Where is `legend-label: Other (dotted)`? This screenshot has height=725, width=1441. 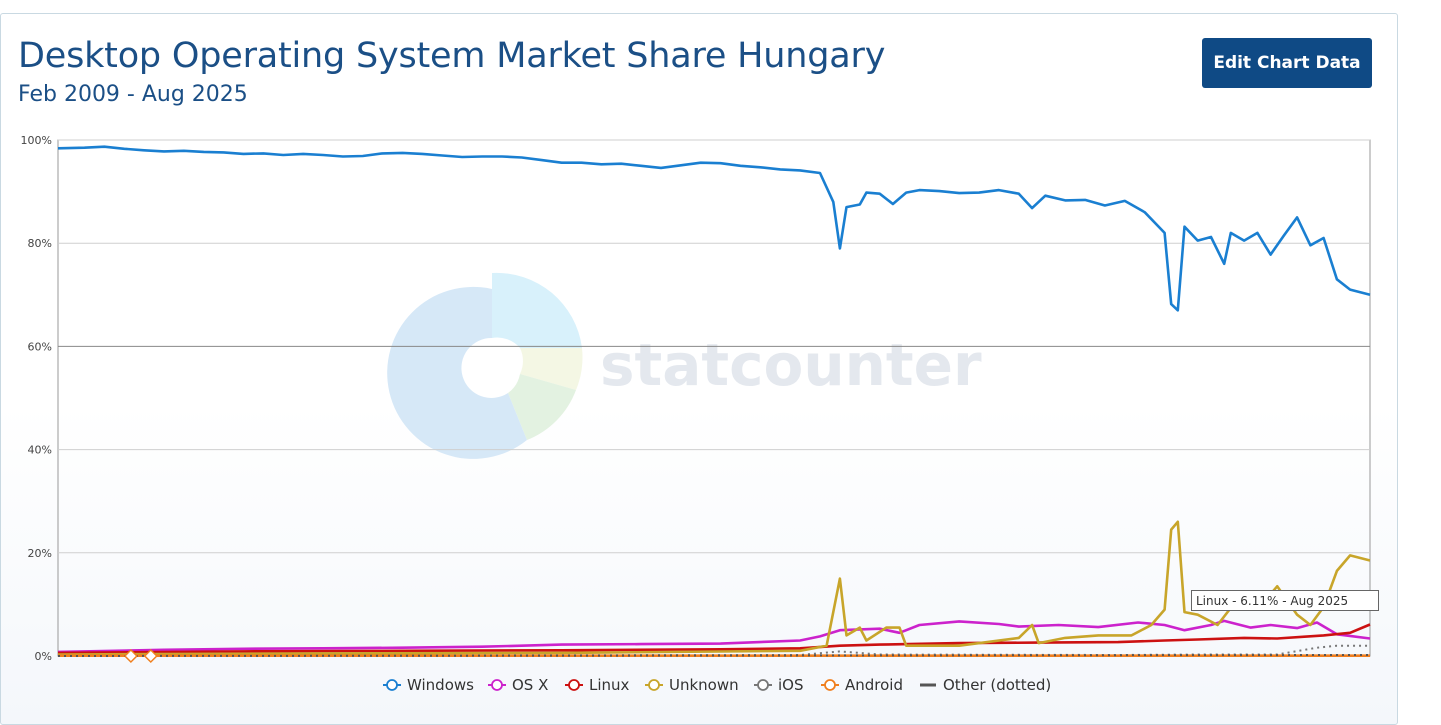
legend-label: Other (dotted) is located at coordinates (997, 685).